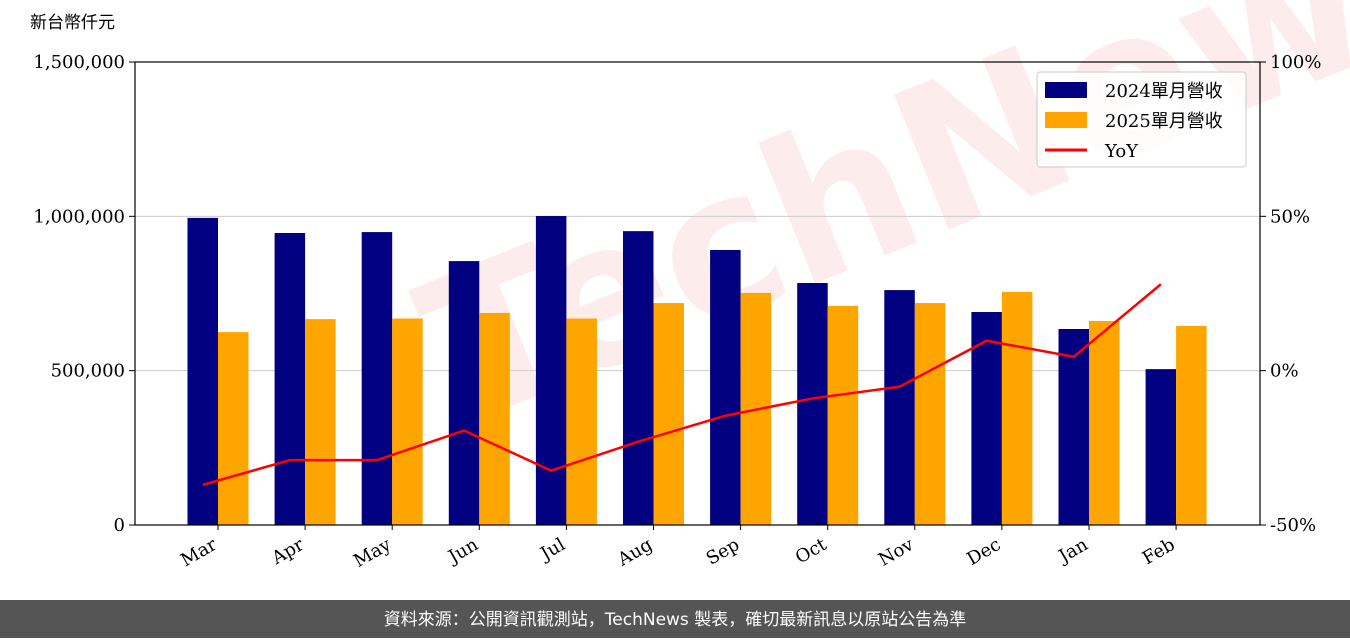 Image resolution: width=1350 pixels, height=642 pixels. I want to click on y2-tick-label: 0%, so click(1284, 371).